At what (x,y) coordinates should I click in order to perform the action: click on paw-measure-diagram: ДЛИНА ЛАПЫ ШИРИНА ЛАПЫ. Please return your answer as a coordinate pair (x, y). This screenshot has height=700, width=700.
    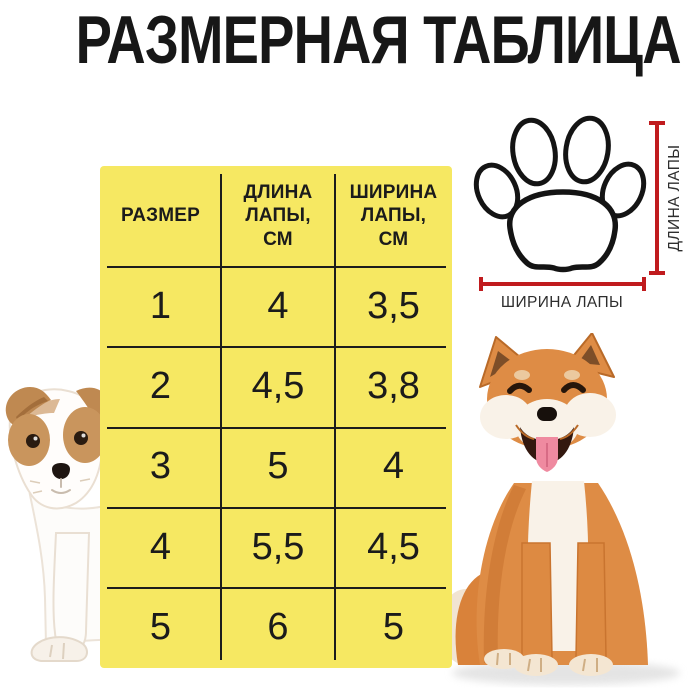
    Looking at the image, I should click on (578, 213).